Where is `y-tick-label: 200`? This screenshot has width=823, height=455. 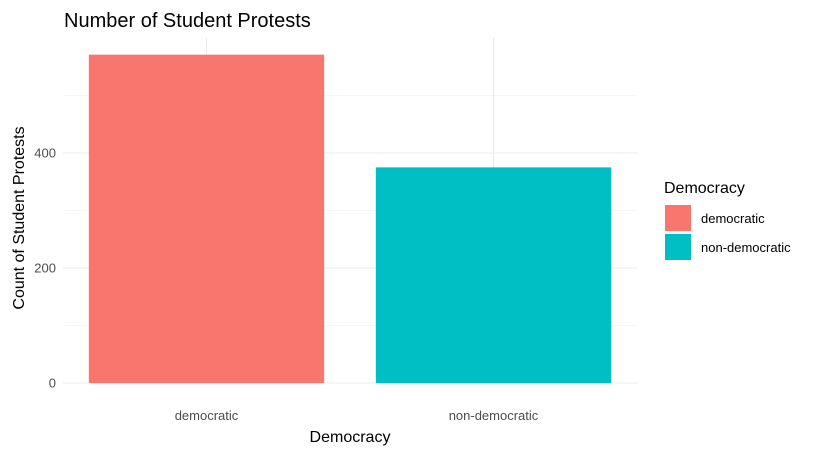 y-tick-label: 200 is located at coordinates (45, 268).